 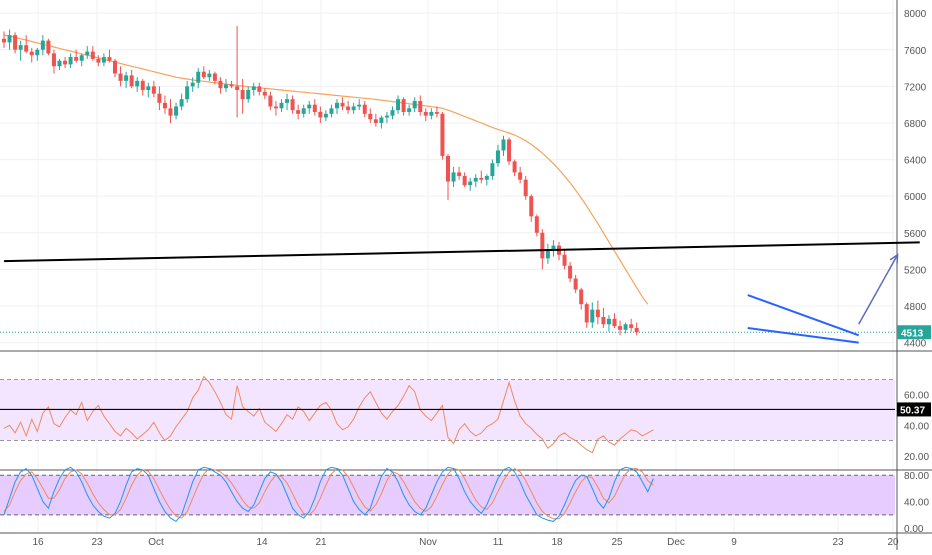 I want to click on price-axis-label: 7200, so click(x=915, y=87).